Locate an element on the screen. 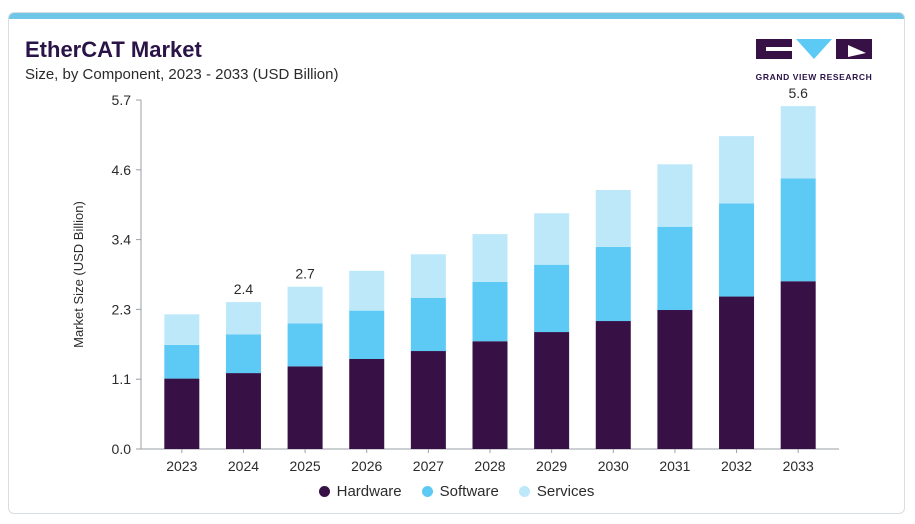 This screenshot has height=524, width=915. bar-hardware-2023 is located at coordinates (182, 413).